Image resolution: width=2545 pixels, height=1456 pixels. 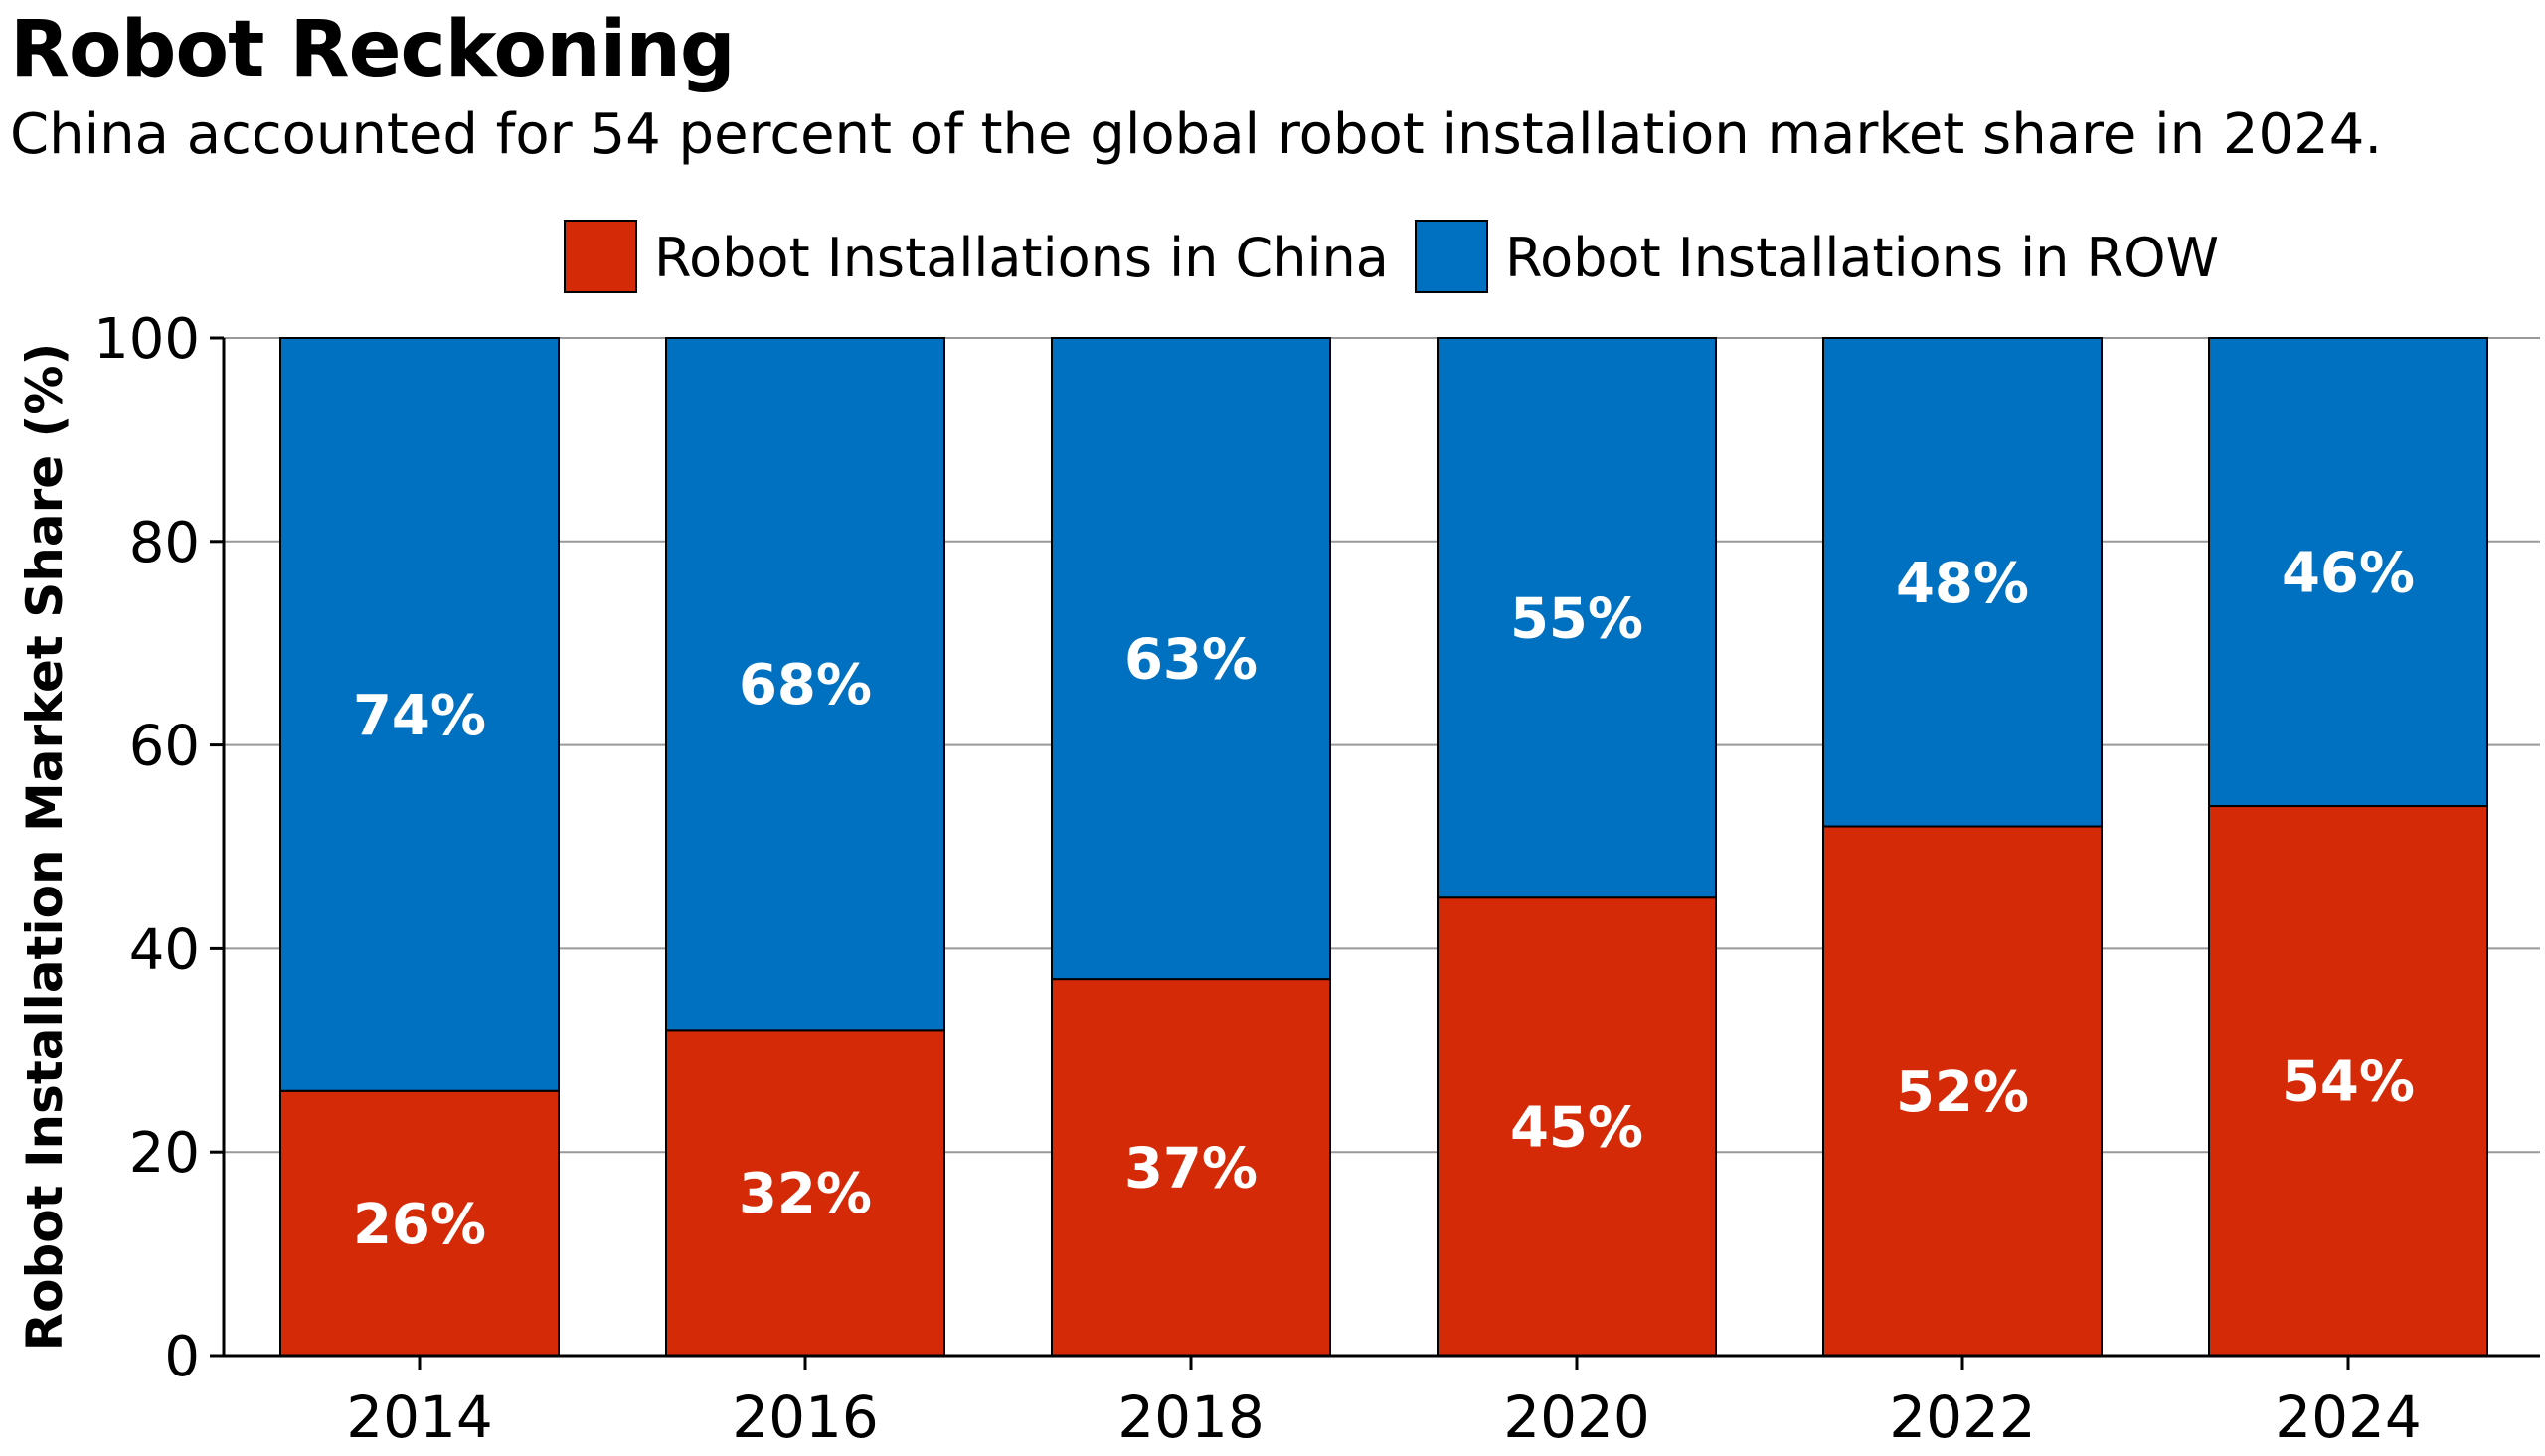 What do you see at coordinates (164, 747) in the screenshot?
I see `y-tick-label: 60` at bounding box center [164, 747].